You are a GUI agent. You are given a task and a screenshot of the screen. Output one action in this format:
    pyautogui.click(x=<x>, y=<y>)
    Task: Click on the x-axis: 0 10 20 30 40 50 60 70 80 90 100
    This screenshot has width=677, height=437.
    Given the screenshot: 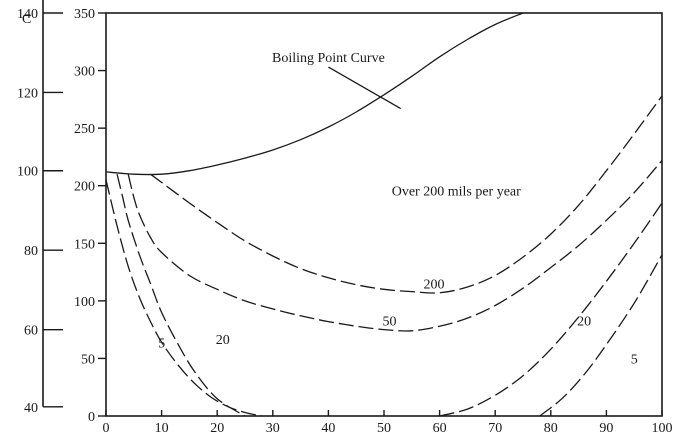 What is the action you would take?
    pyautogui.click(x=388, y=423)
    